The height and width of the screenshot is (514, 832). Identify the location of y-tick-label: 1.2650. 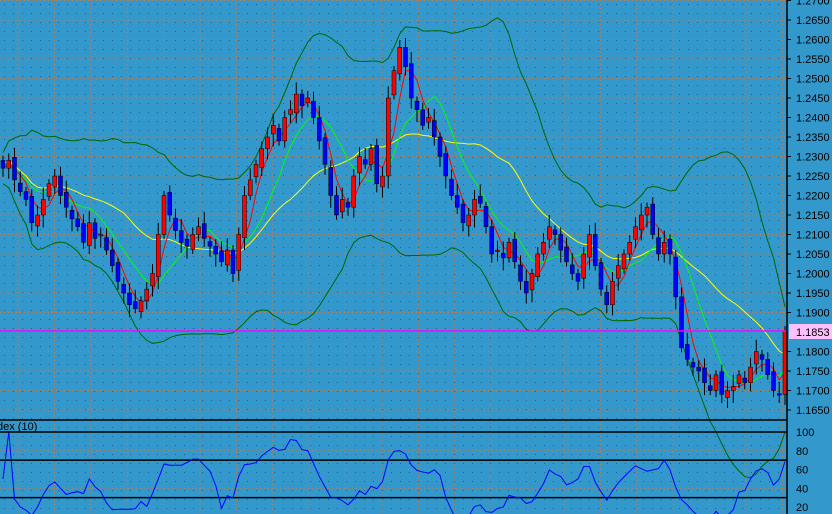
(813, 21).